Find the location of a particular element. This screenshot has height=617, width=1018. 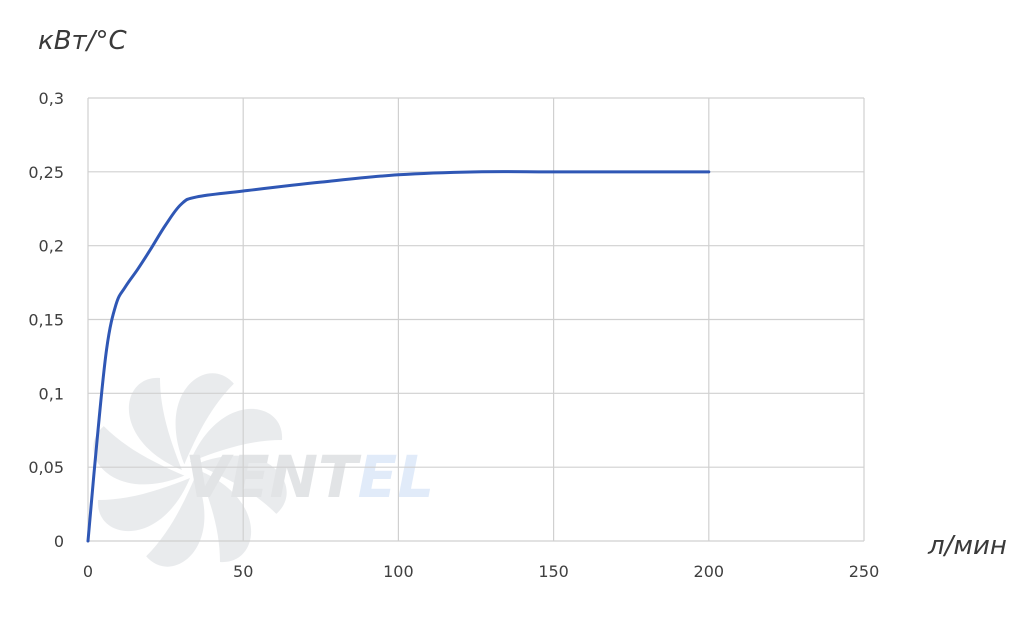

y-tick-label: 0,2 is located at coordinates (51, 246).